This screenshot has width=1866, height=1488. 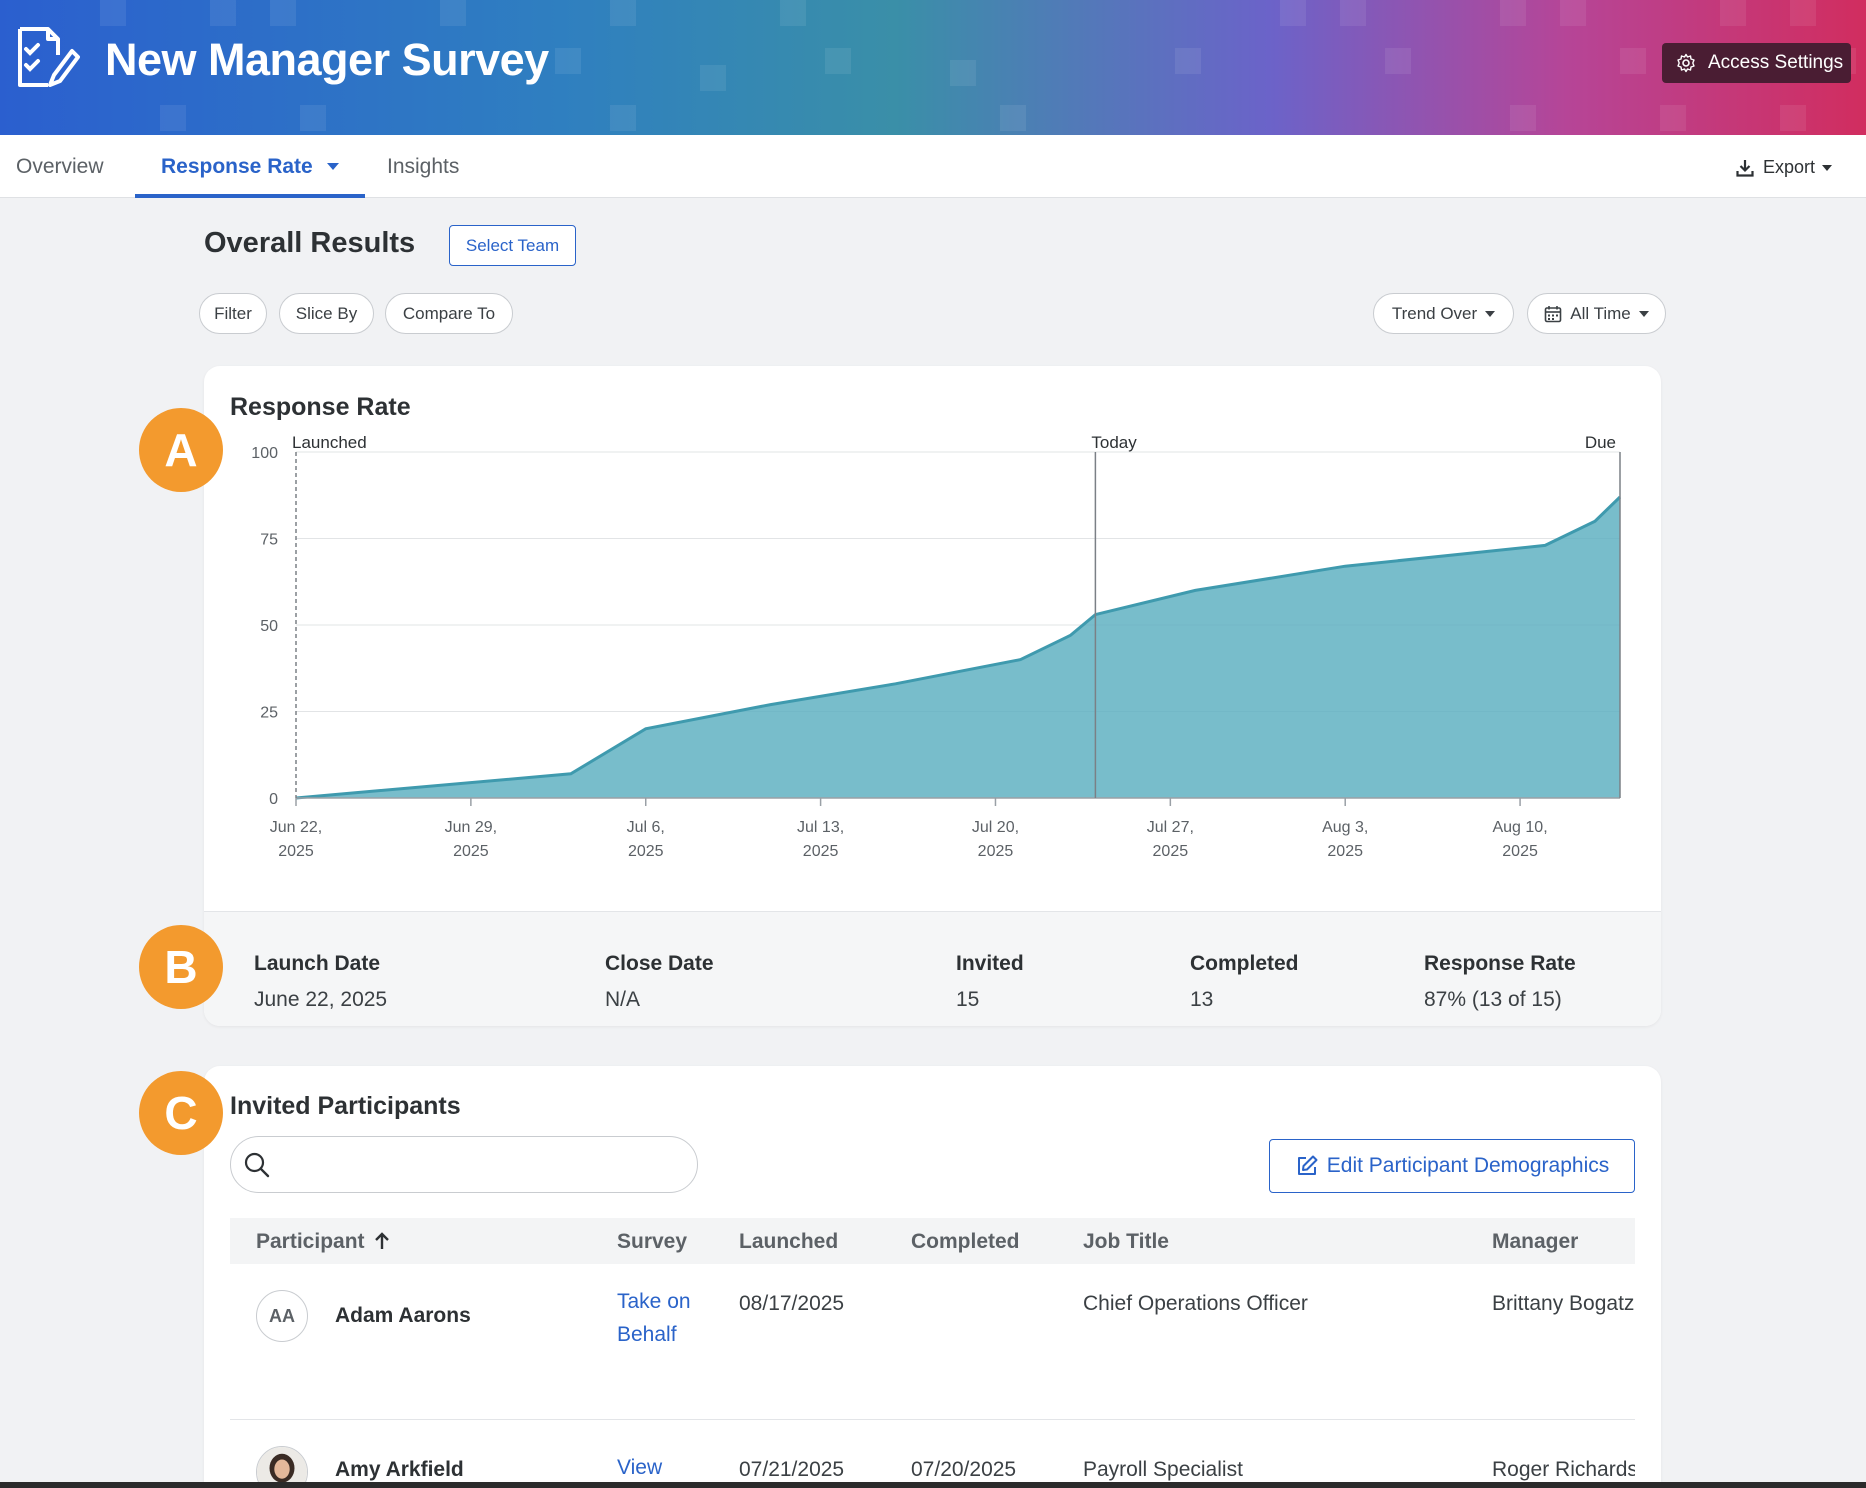 I want to click on column-survey: Survey, so click(x=652, y=1241).